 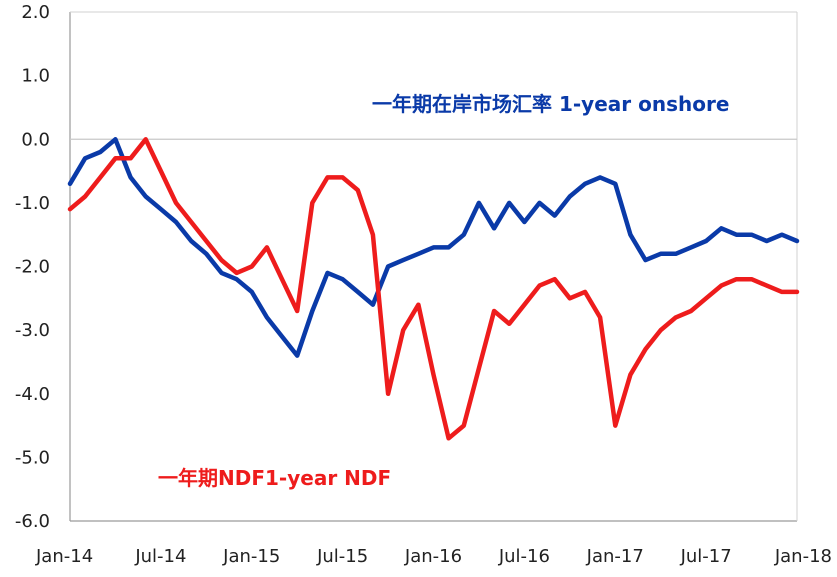 I want to click on x-tick-label: Jul-17, so click(x=706, y=556).